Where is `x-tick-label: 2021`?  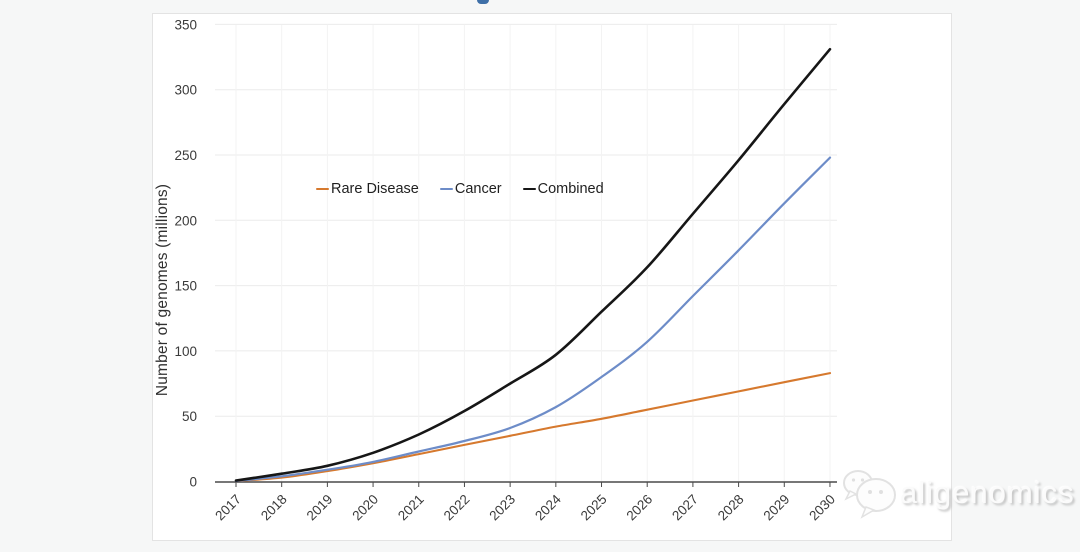 x-tick-label: 2021 is located at coordinates (411, 508).